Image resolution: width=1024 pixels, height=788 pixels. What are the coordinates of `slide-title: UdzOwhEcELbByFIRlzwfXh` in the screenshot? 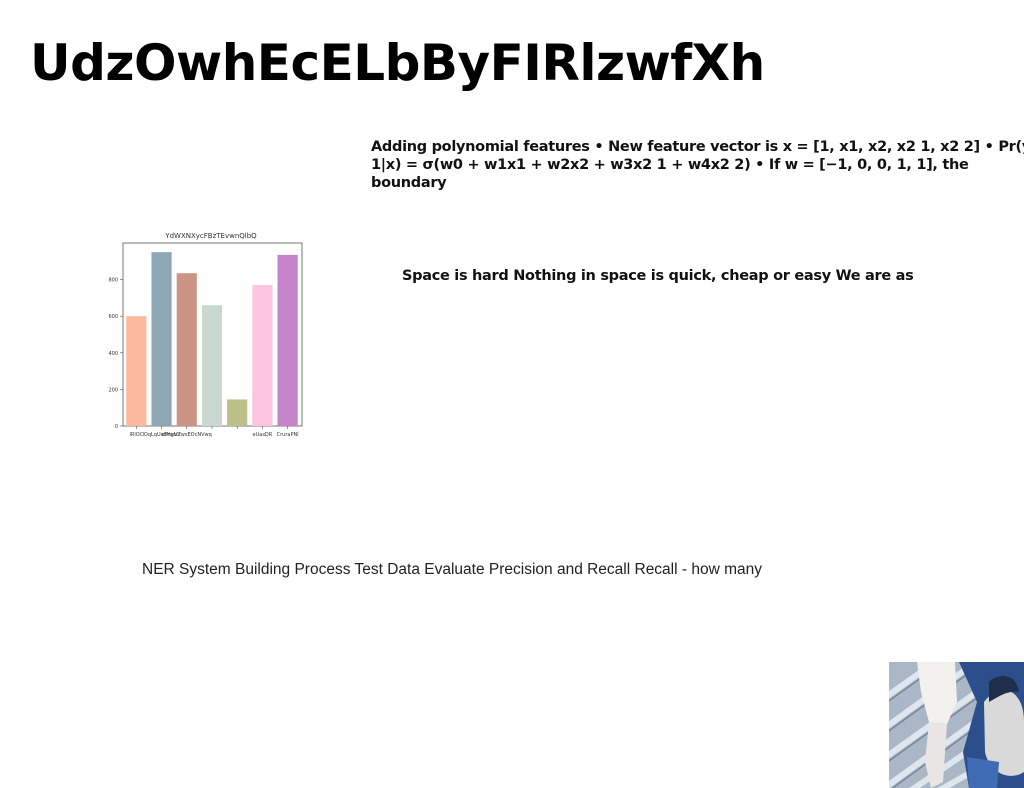 It's located at (397, 63).